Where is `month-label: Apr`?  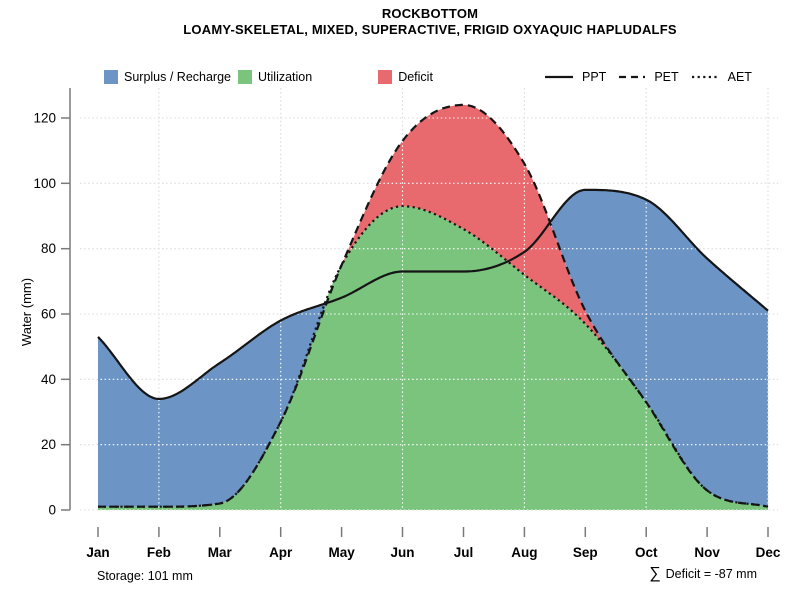
month-label: Apr is located at coordinates (281, 552).